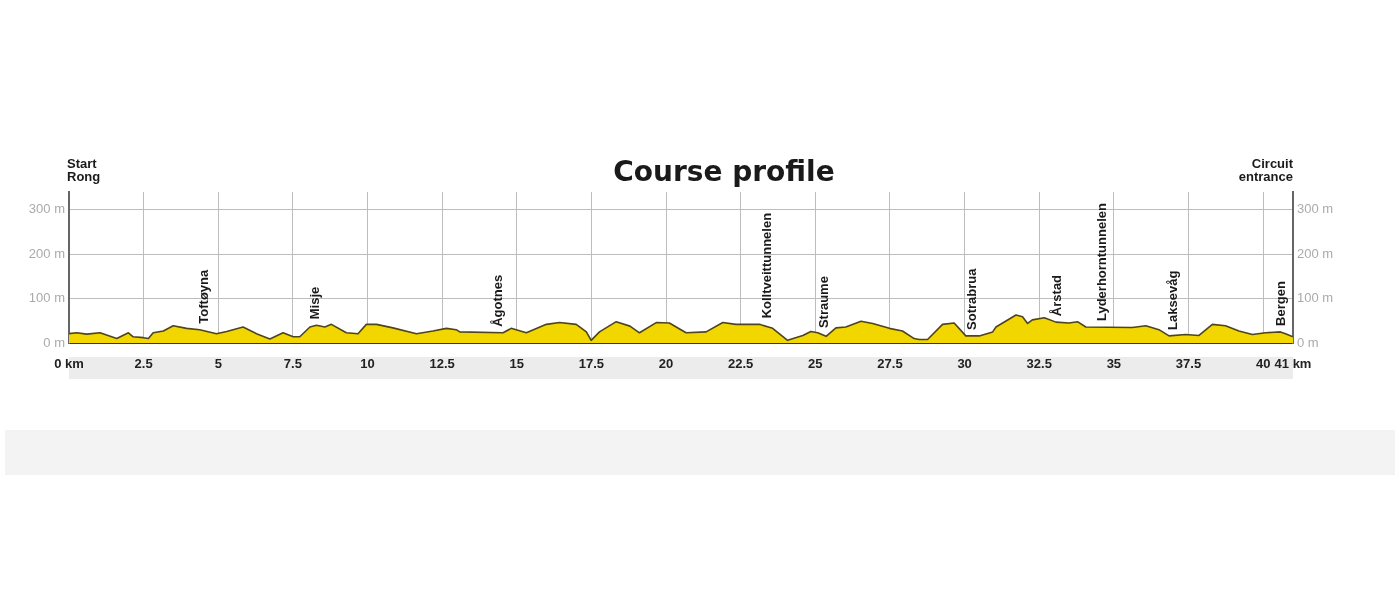  Describe the element at coordinates (218, 364) in the screenshot. I see `x-tick-label: 5` at that location.